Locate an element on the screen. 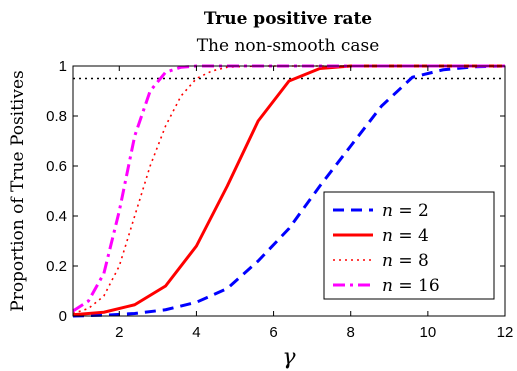 This screenshot has width=517, height=371. x-tick-label: 10 is located at coordinates (428, 332).